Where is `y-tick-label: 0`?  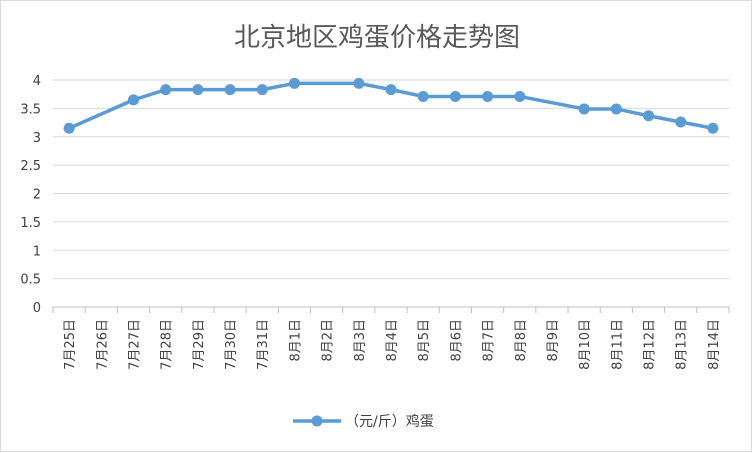
y-tick-label: 0 is located at coordinates (37, 308).